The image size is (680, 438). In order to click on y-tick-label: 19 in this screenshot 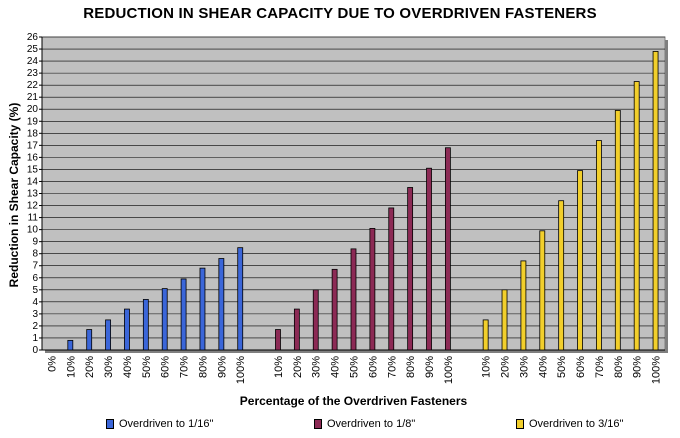, I will do `click(33, 121)`.